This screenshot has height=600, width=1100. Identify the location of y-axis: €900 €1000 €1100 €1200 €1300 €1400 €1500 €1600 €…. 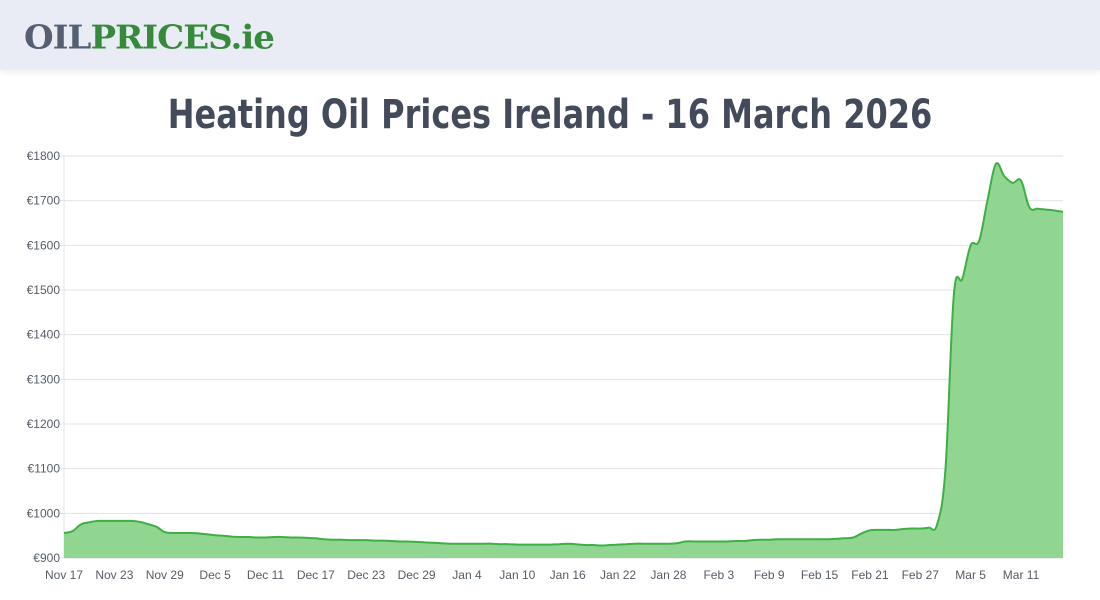
(44, 357).